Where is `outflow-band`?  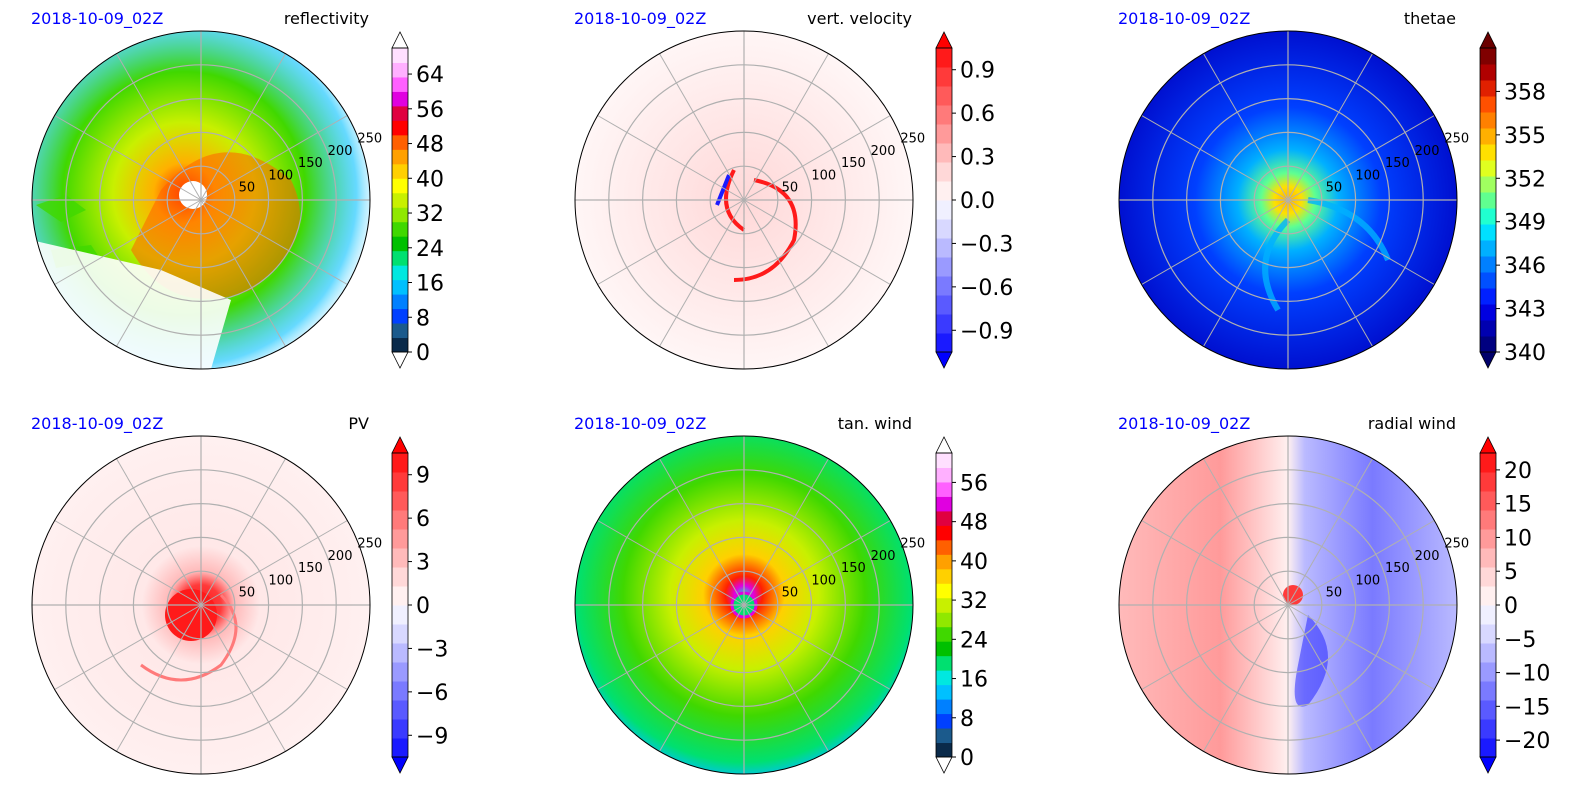 outflow-band is located at coordinates (1311, 661).